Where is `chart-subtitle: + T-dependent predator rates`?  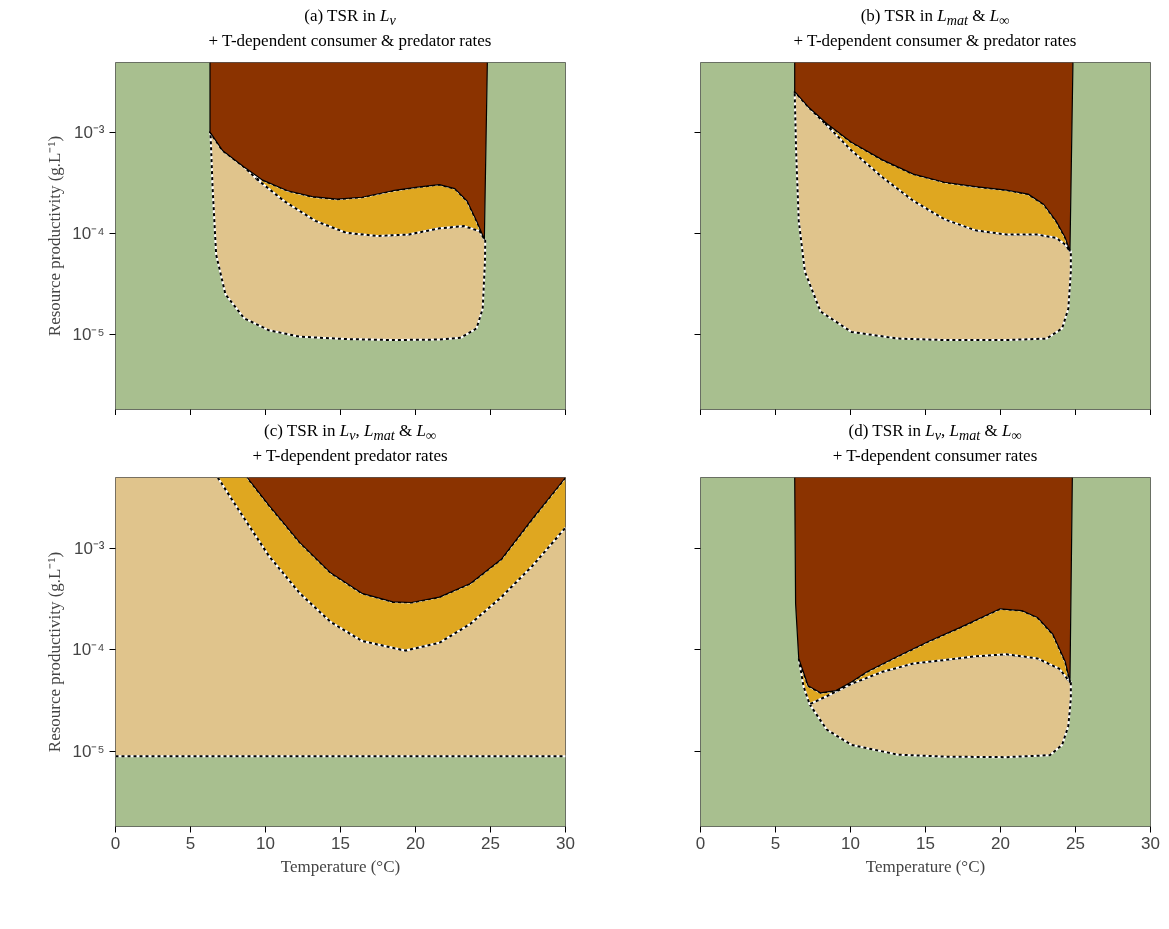 chart-subtitle: + T-dependent predator rates is located at coordinates (350, 456).